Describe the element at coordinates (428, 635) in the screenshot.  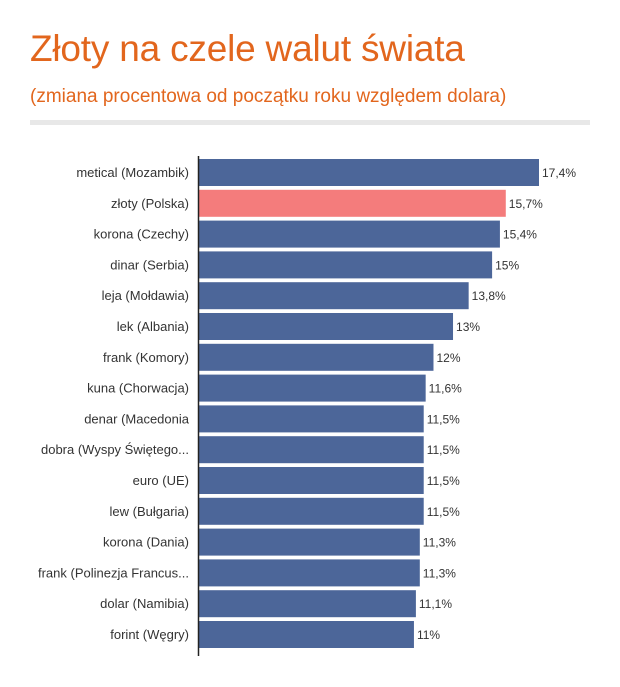
I see `value-label: 11%` at that location.